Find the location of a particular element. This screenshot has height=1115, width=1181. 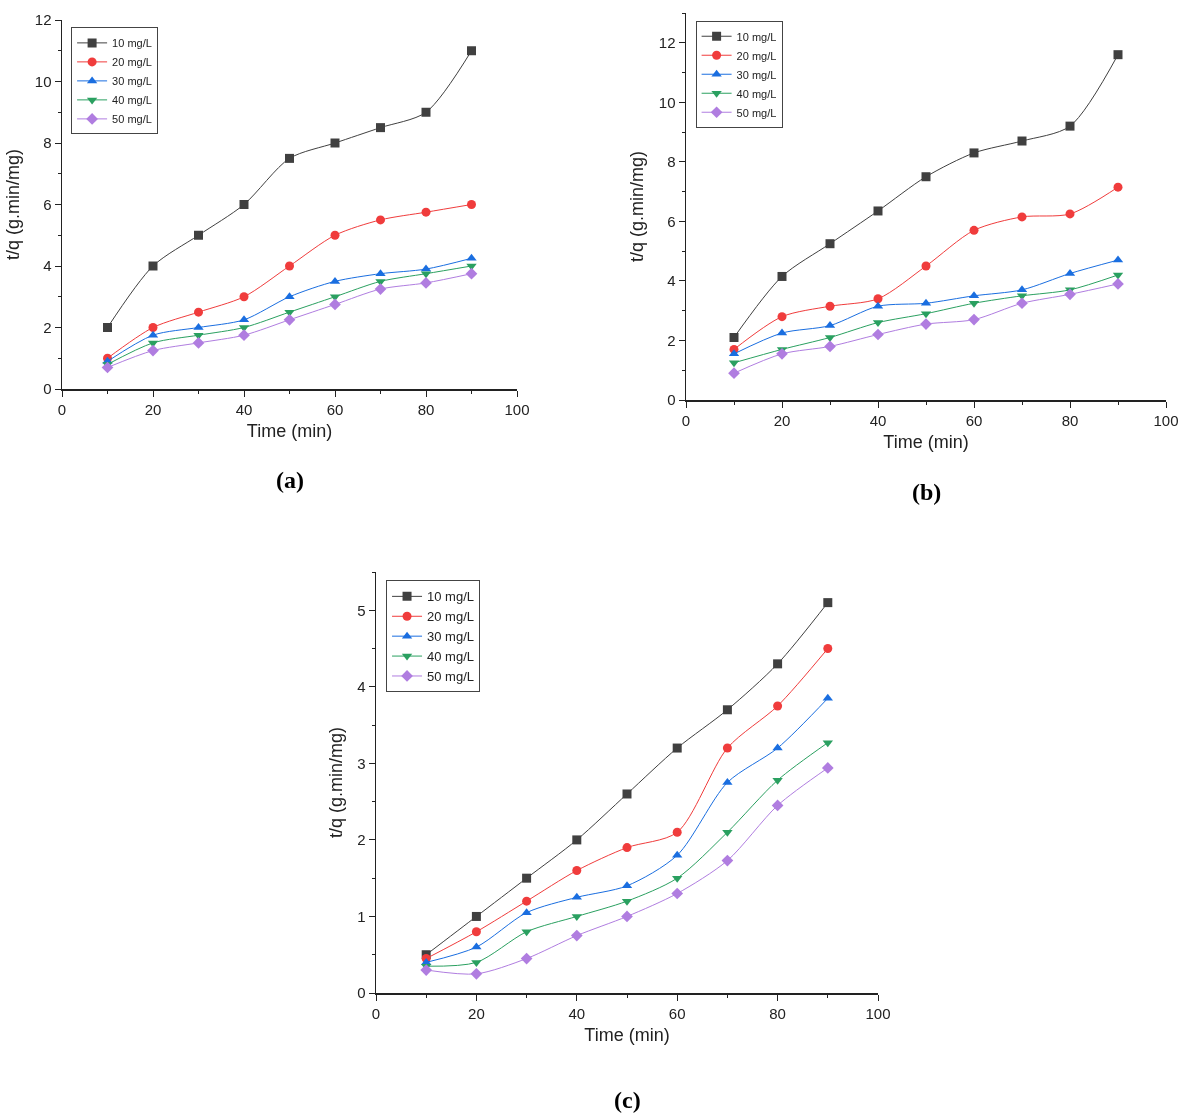

text: (a) is located at coordinates (290, 480).